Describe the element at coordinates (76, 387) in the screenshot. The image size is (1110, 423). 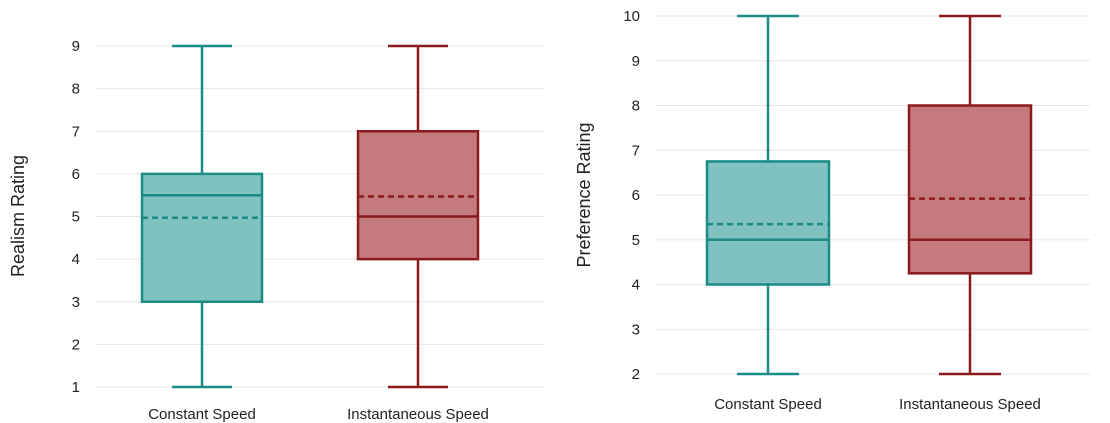
I see `y-tick-label: 1` at that location.